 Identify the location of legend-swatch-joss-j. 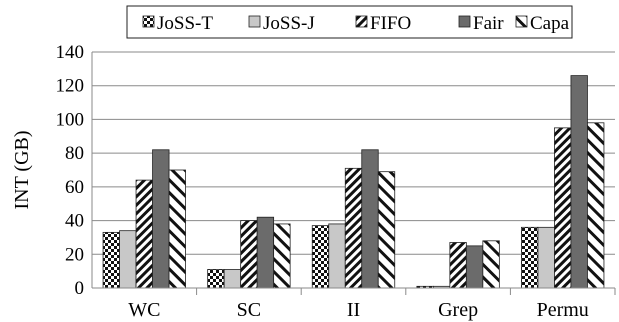
(254, 21).